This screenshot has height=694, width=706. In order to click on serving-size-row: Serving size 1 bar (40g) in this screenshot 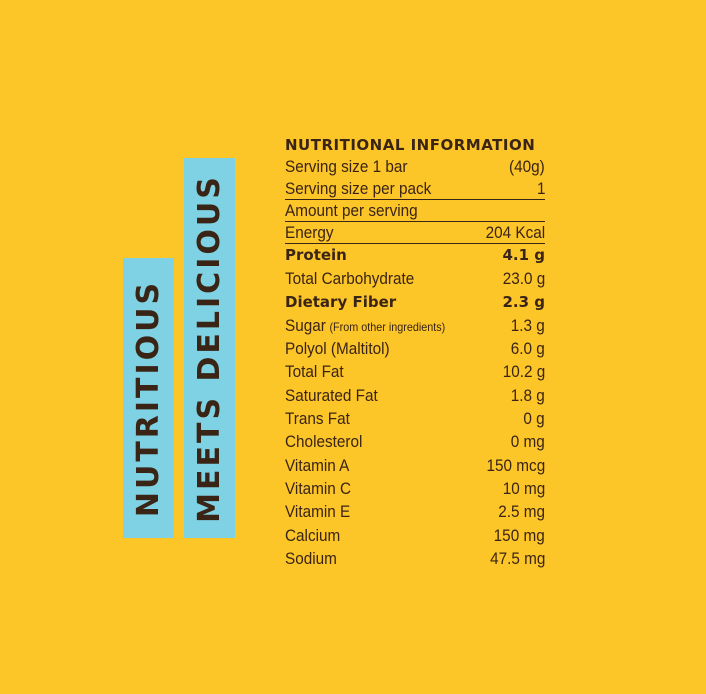, I will do `click(415, 167)`.